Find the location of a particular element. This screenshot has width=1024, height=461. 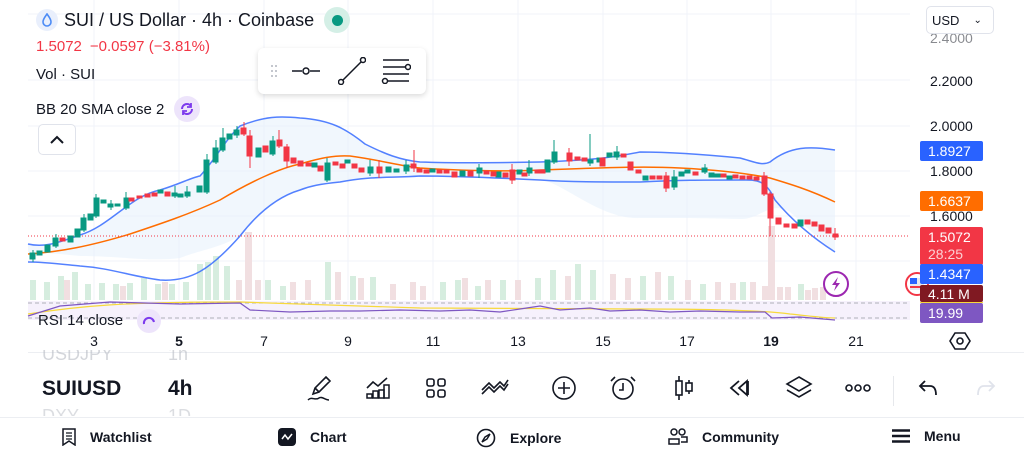

price-axis-label: 1.6000 is located at coordinates (951, 216).